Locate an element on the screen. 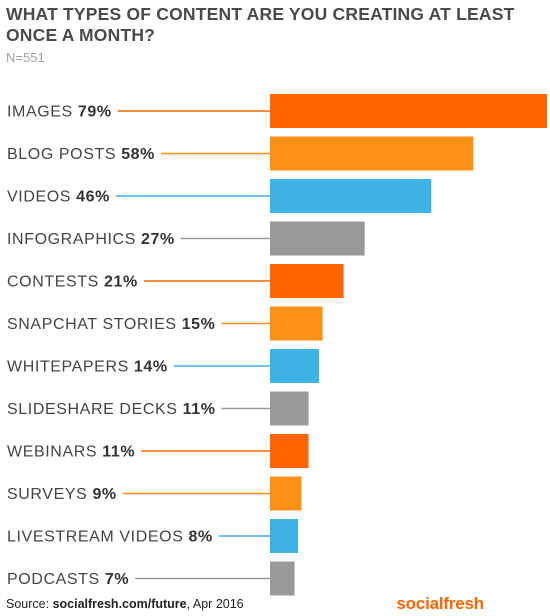  category-label: CONTESTS 21% is located at coordinates (72, 282).